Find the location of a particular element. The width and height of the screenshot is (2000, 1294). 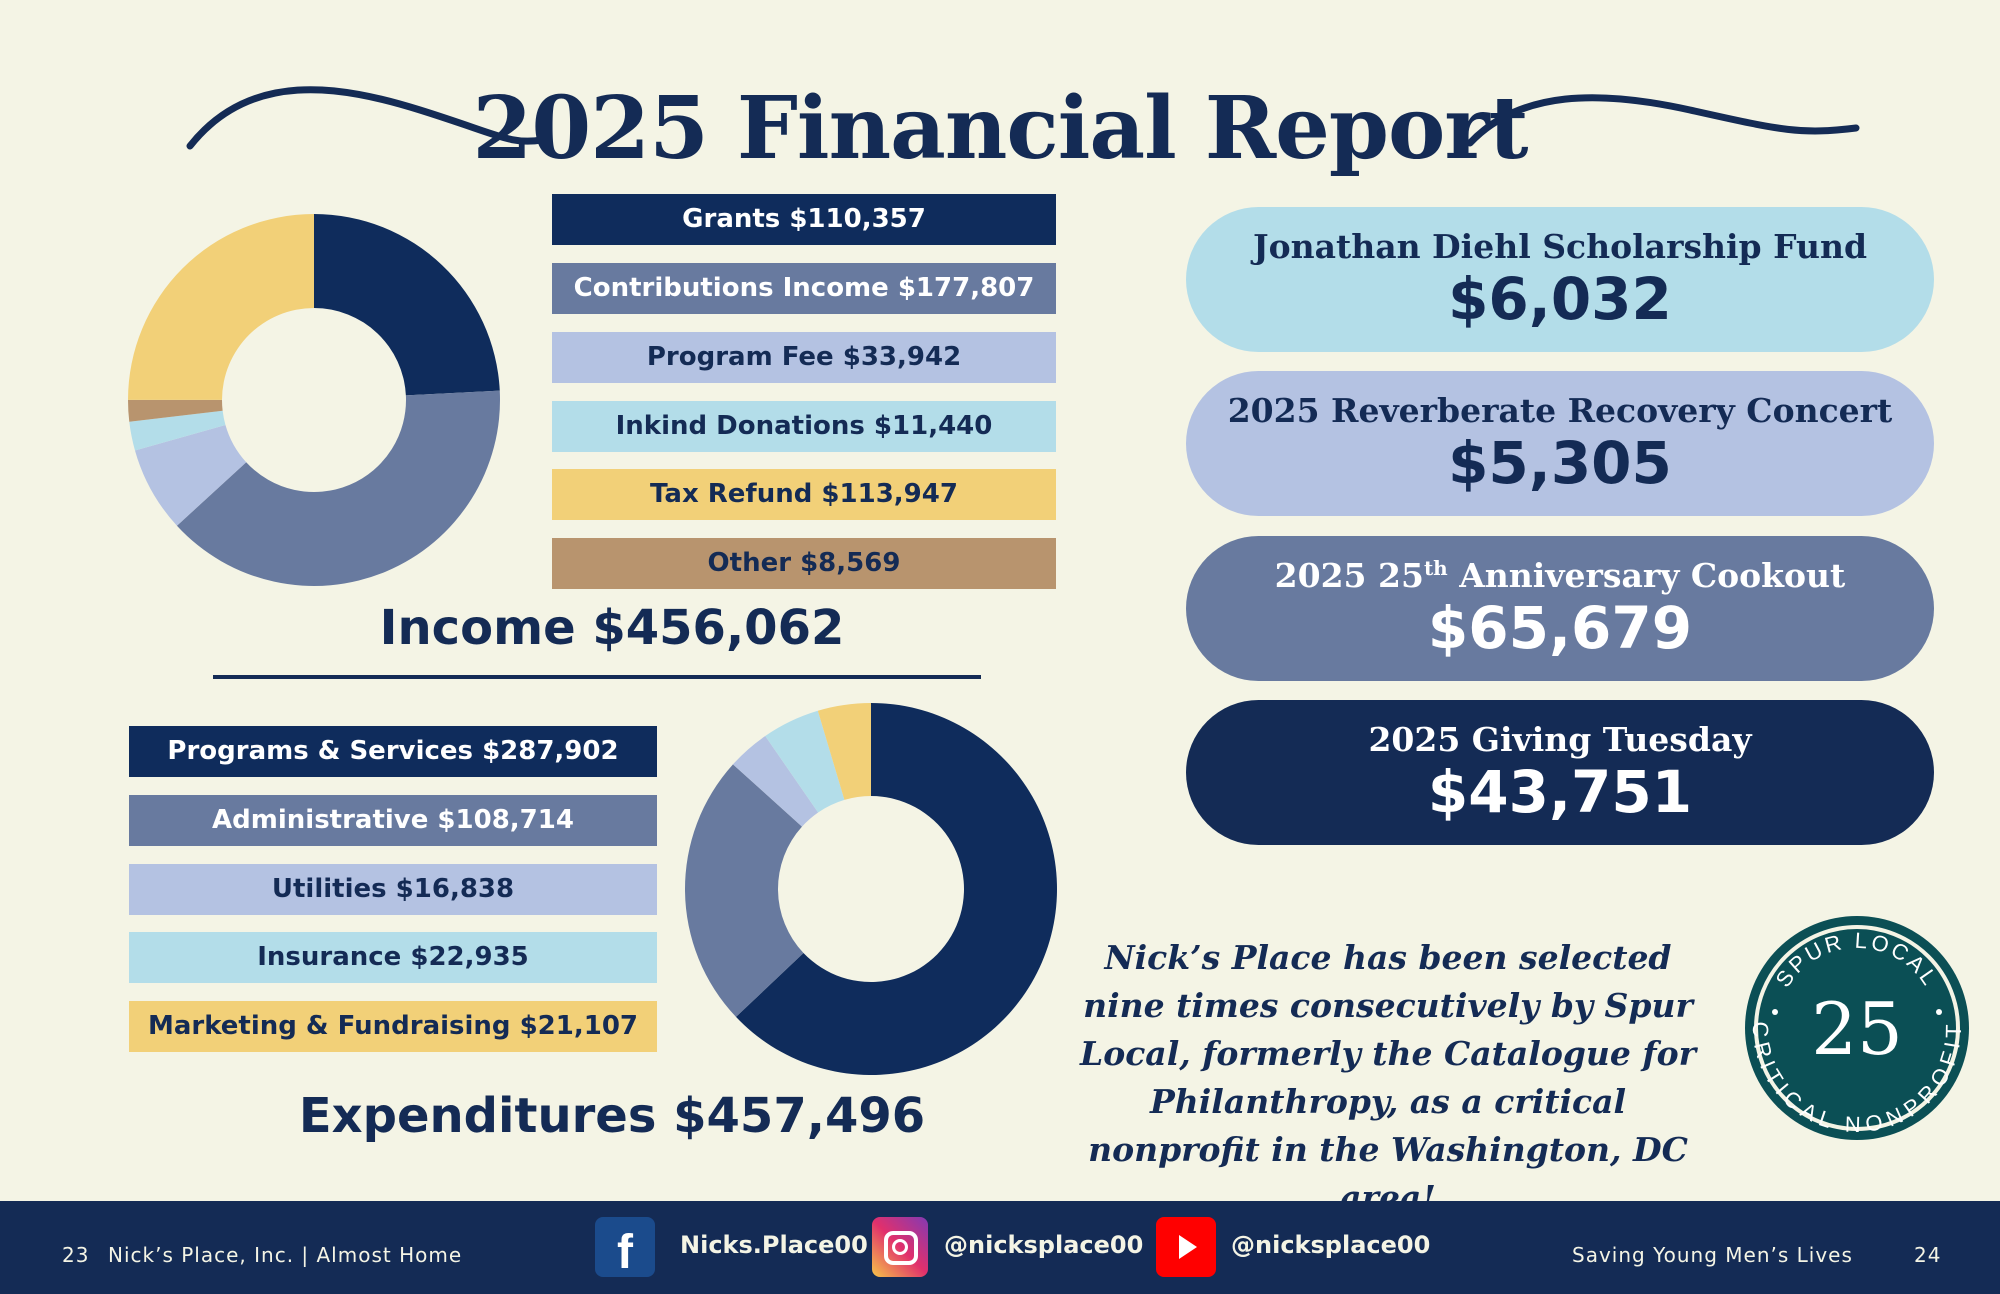

donut-slice-programs-services is located at coordinates (896, 889).